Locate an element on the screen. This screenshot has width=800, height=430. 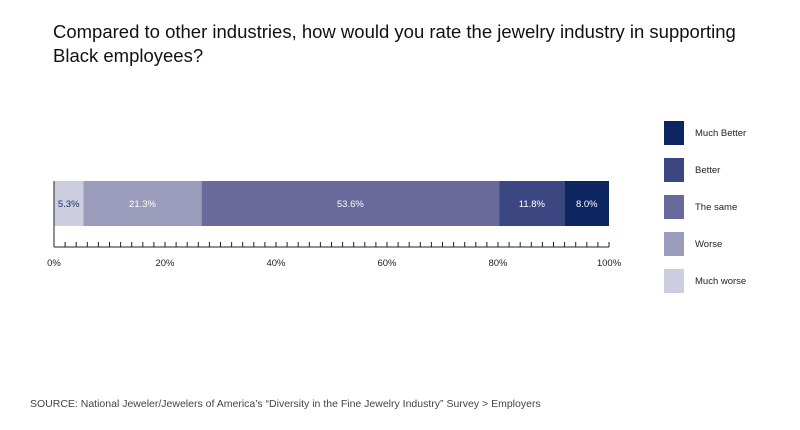
legend-item-much-worse: Much worse is located at coordinates (705, 281).